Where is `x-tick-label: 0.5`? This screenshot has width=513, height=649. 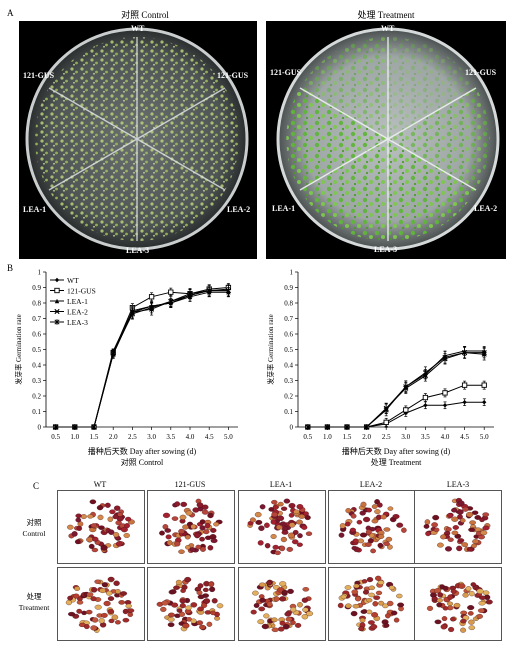
x-tick-label: 0.5 is located at coordinates (307, 437).